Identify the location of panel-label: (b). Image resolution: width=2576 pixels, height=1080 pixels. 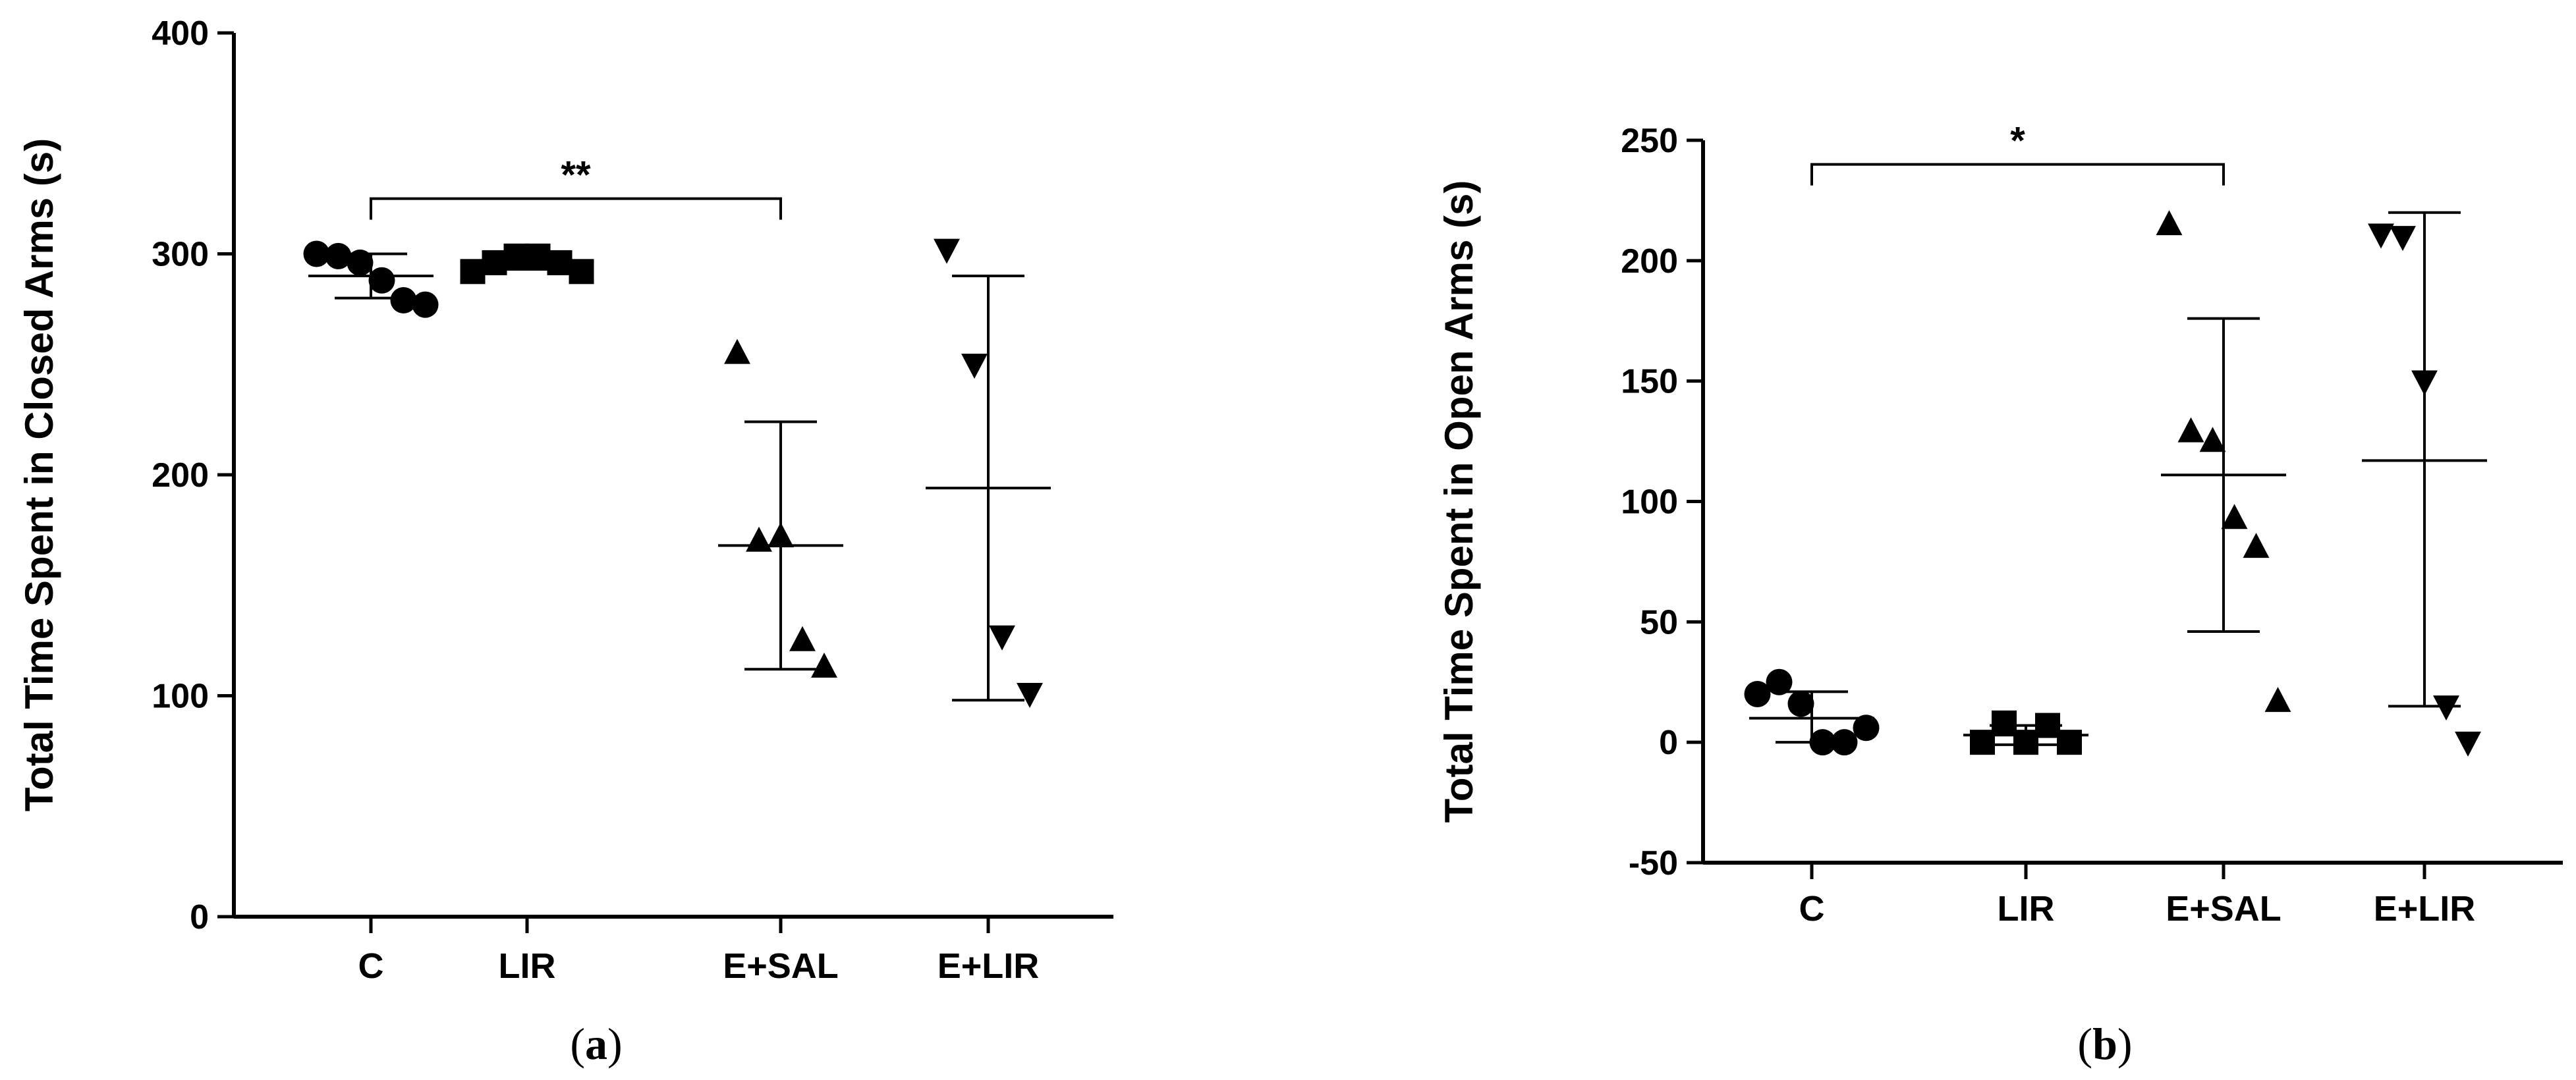
(2104, 1044).